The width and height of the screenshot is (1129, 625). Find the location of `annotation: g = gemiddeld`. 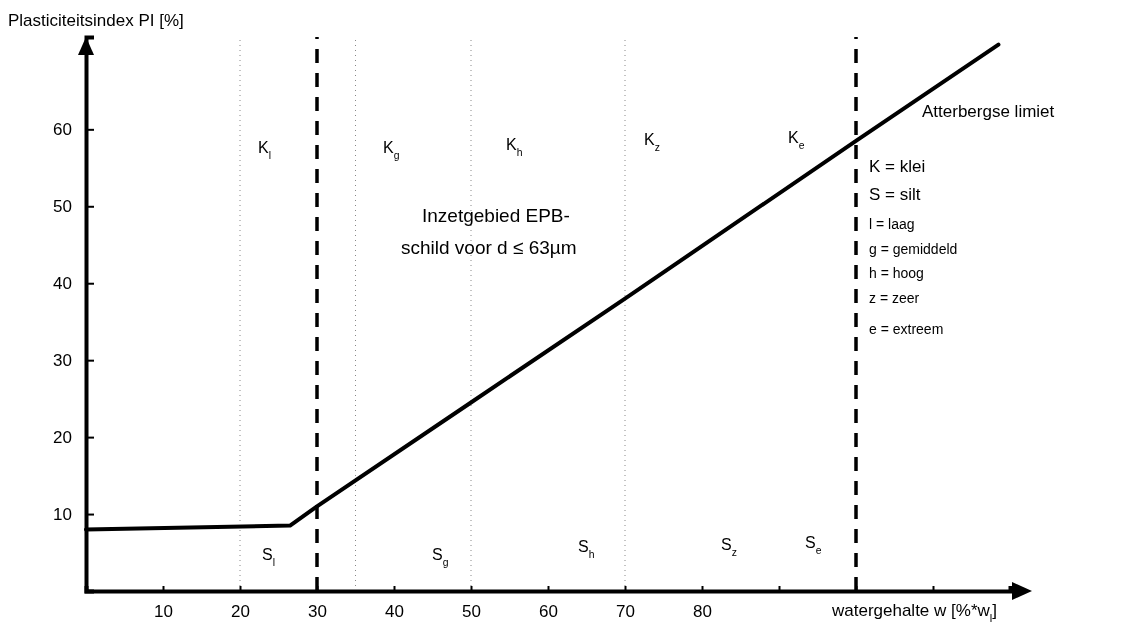

annotation: g = gemiddeld is located at coordinates (913, 249).